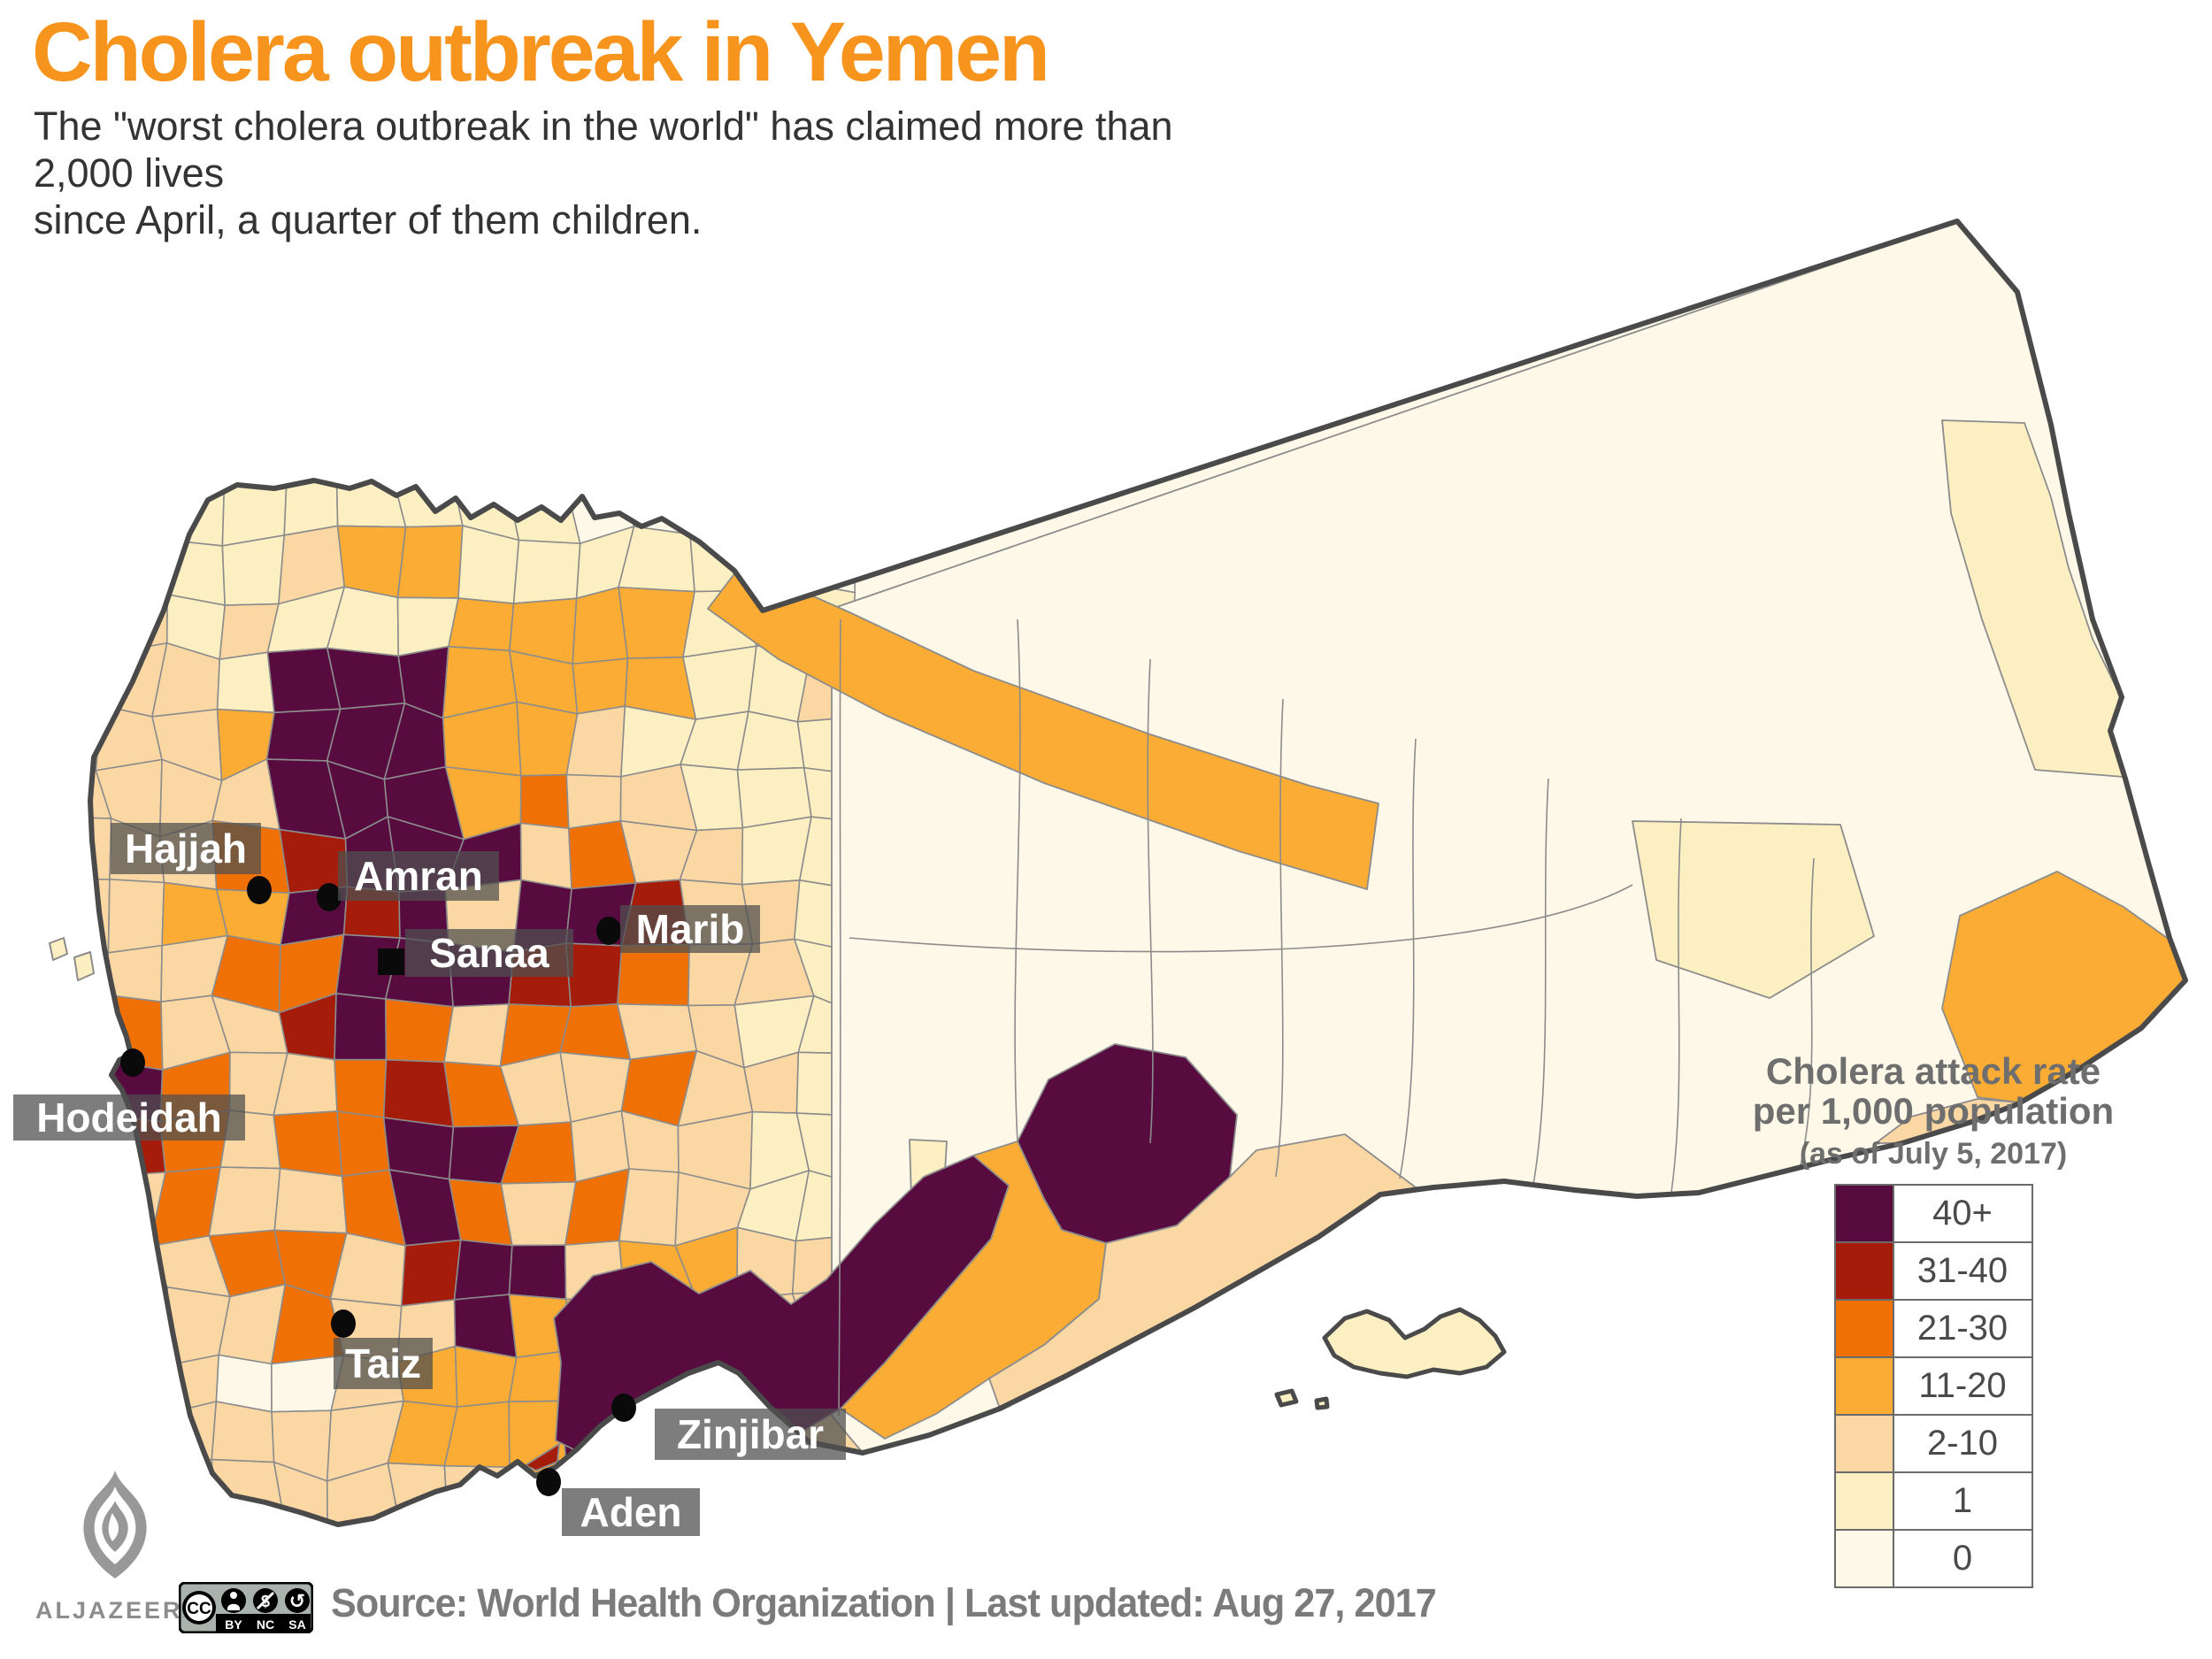 This screenshot has height=1659, width=2212. I want to click on legend-row: 31-40, so click(1933, 1271).